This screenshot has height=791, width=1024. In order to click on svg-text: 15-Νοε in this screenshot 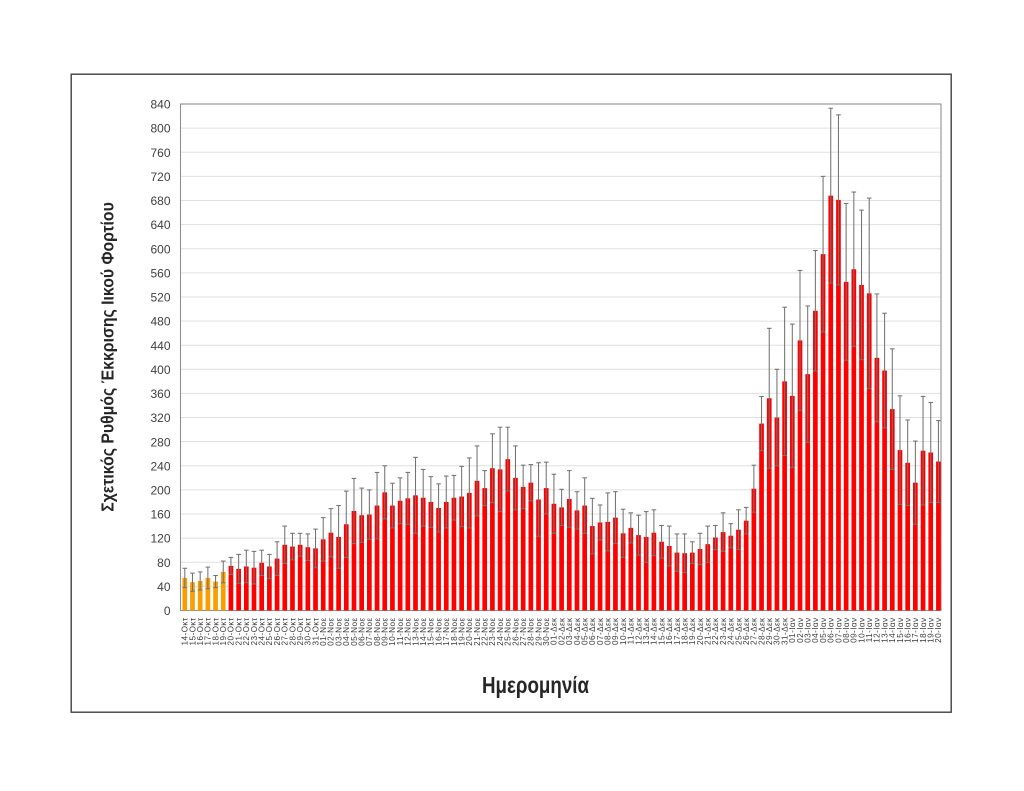, I will do `click(431, 632)`.